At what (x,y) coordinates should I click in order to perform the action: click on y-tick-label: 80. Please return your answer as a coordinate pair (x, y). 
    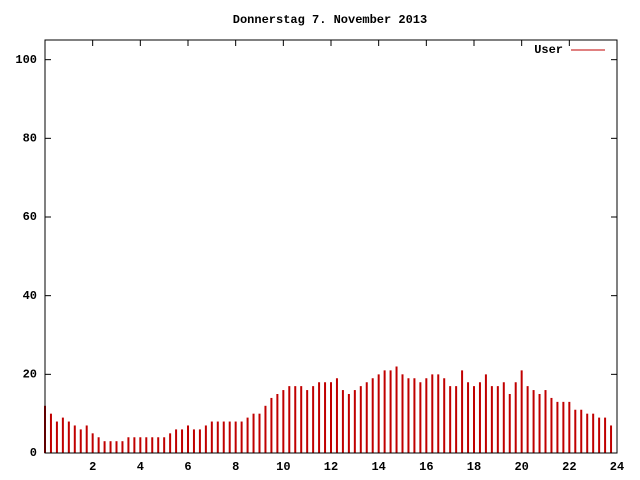
    Looking at the image, I should click on (30, 139).